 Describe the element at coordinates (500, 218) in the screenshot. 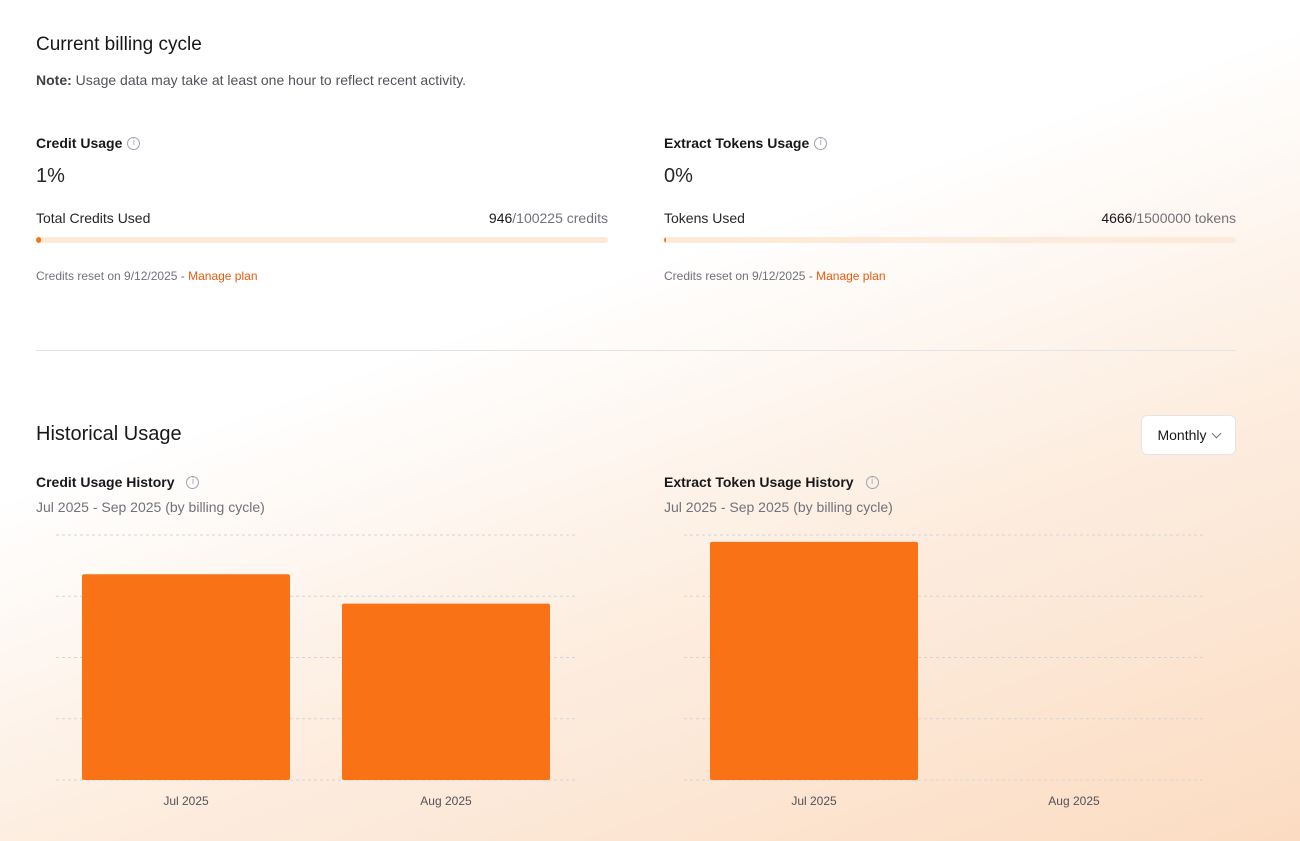

I see `credit-used-number: 946` at that location.